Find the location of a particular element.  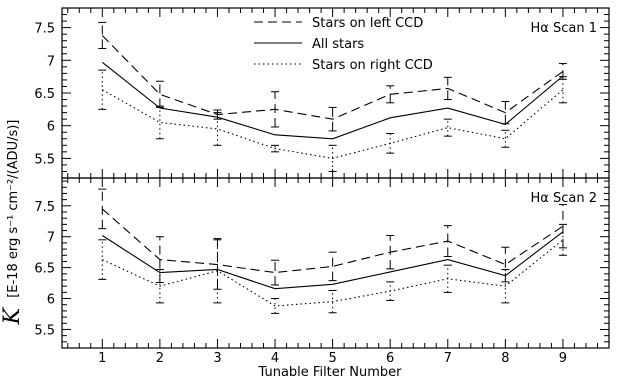

x-tick-label: 7 is located at coordinates (448, 358).